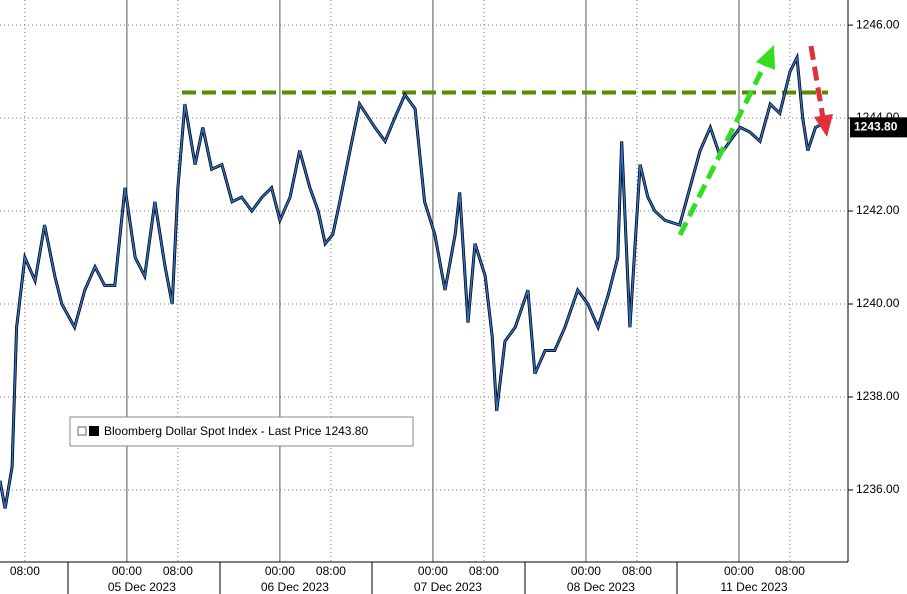 The width and height of the screenshot is (907, 594). Describe the element at coordinates (823, 125) in the screenshot. I see `down-arrow-head` at that location.